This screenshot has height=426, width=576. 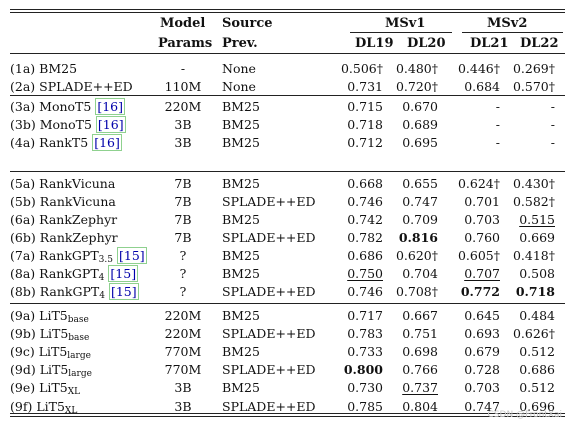 I want to click on method-cell: (9d) LiT5large, so click(x=51, y=370).